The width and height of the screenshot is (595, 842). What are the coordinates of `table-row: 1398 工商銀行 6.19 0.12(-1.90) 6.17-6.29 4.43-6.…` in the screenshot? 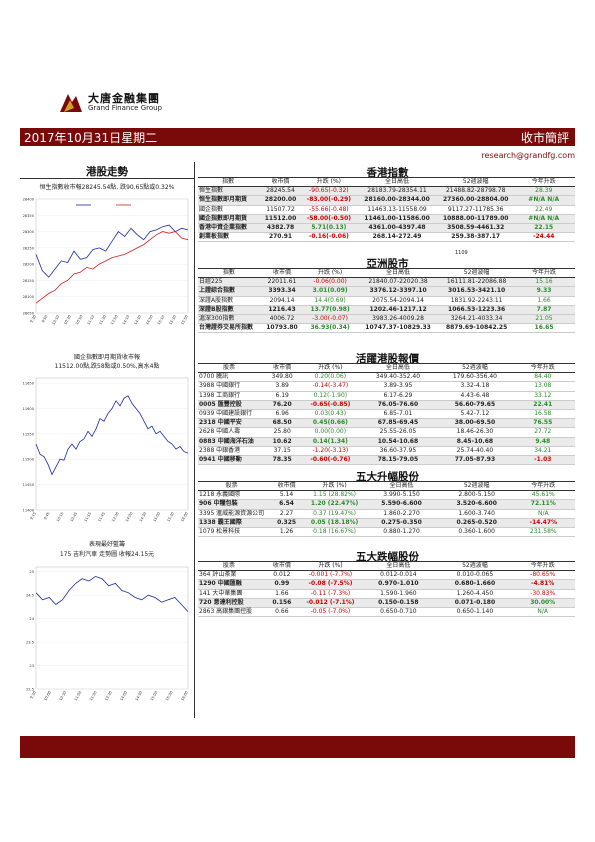 It's located at (386, 396).